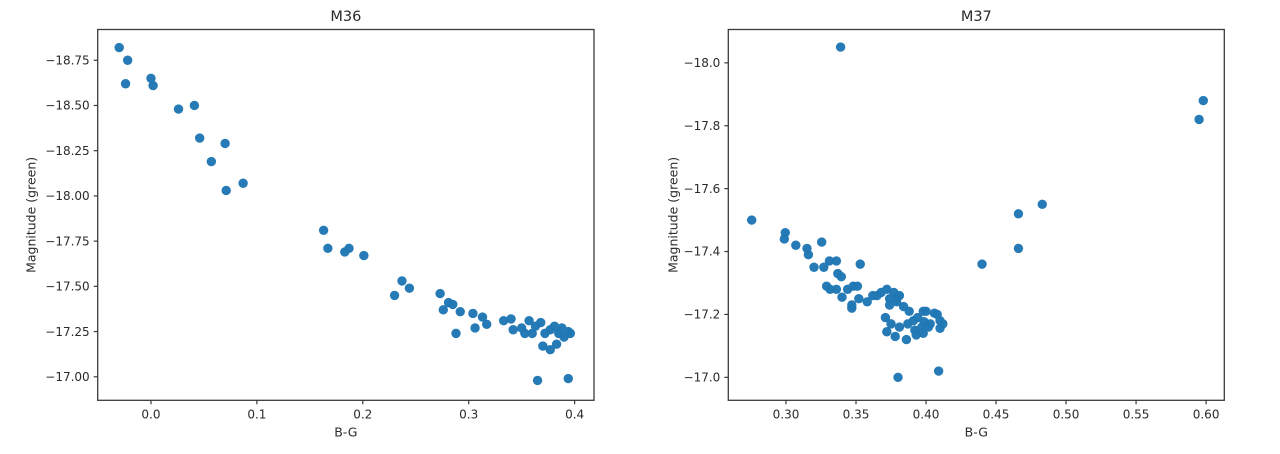 The height and width of the screenshot is (454, 1280). What do you see at coordinates (67, 287) in the screenshot?
I see `y-tick-label: −17.50` at bounding box center [67, 287].